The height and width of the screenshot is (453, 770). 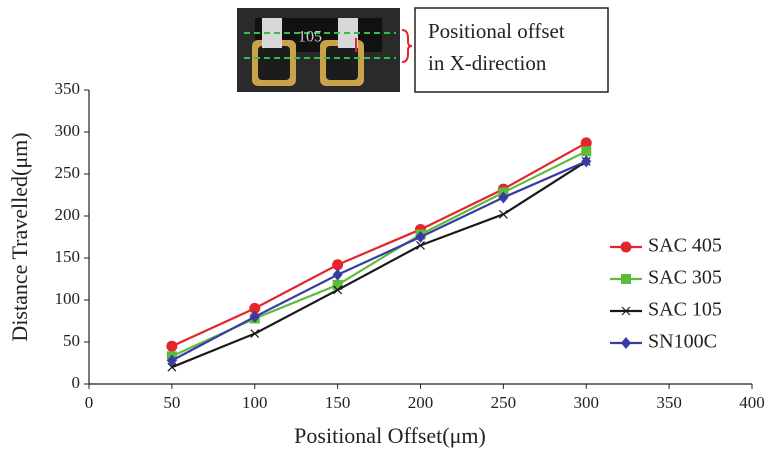 What do you see at coordinates (682, 342) in the screenshot?
I see `legend-label: SN100C` at bounding box center [682, 342].